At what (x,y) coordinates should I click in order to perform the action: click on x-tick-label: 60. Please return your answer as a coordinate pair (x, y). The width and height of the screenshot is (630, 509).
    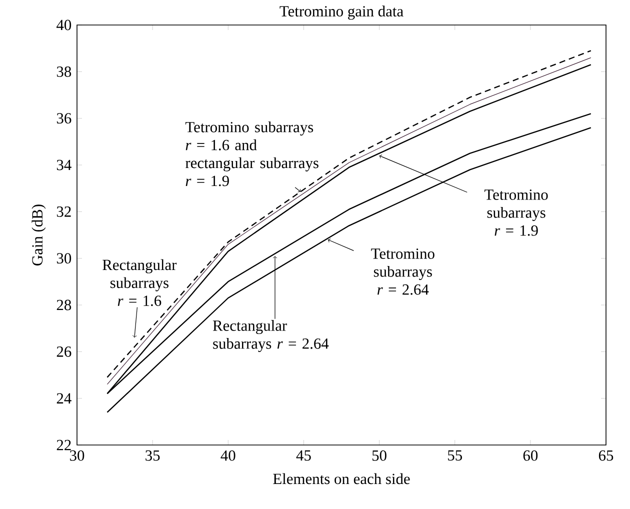
    Looking at the image, I should click on (530, 455).